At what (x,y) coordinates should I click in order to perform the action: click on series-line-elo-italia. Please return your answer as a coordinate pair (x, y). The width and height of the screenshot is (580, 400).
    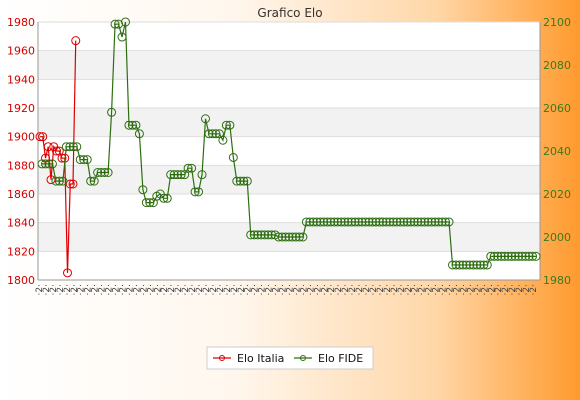
    Looking at the image, I should click on (58, 156).